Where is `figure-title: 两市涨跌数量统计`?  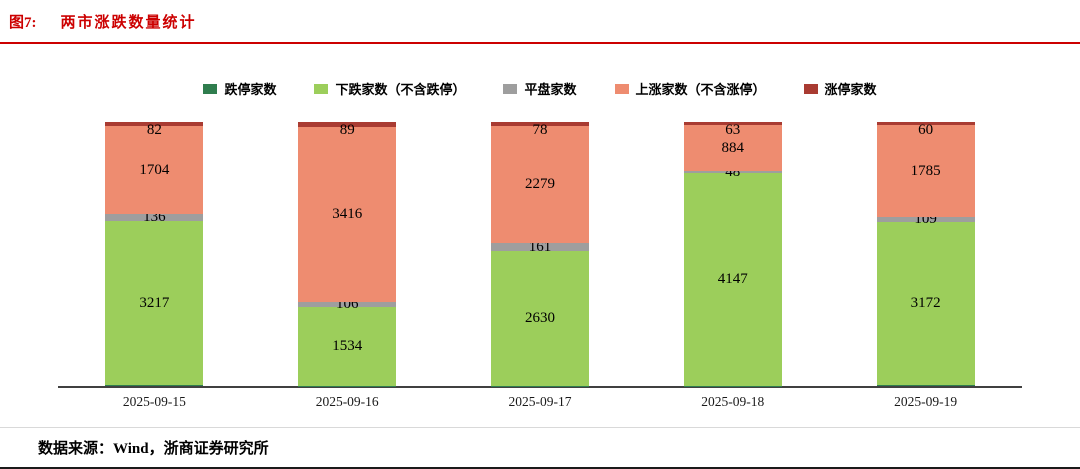
figure-title: 两市涨跌数量统计 is located at coordinates (129, 21).